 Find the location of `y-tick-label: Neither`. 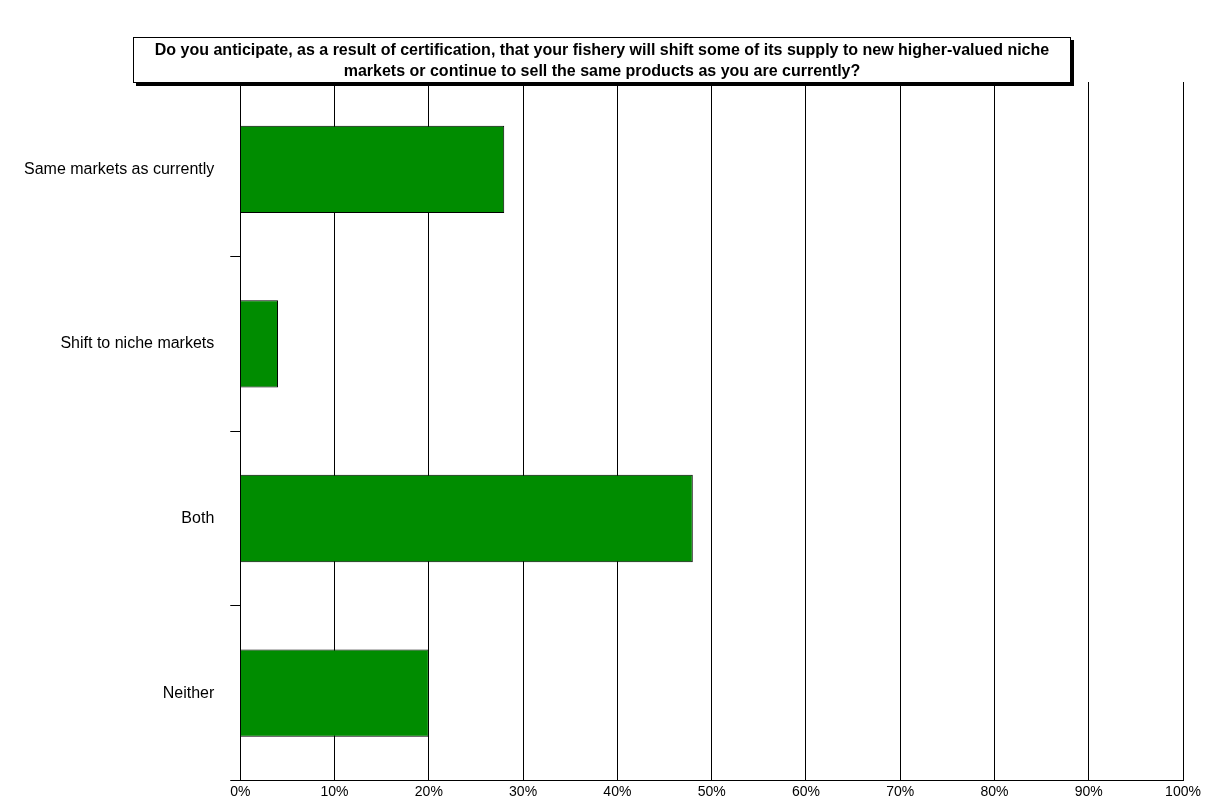

y-tick-label: Neither is located at coordinates (188, 692).